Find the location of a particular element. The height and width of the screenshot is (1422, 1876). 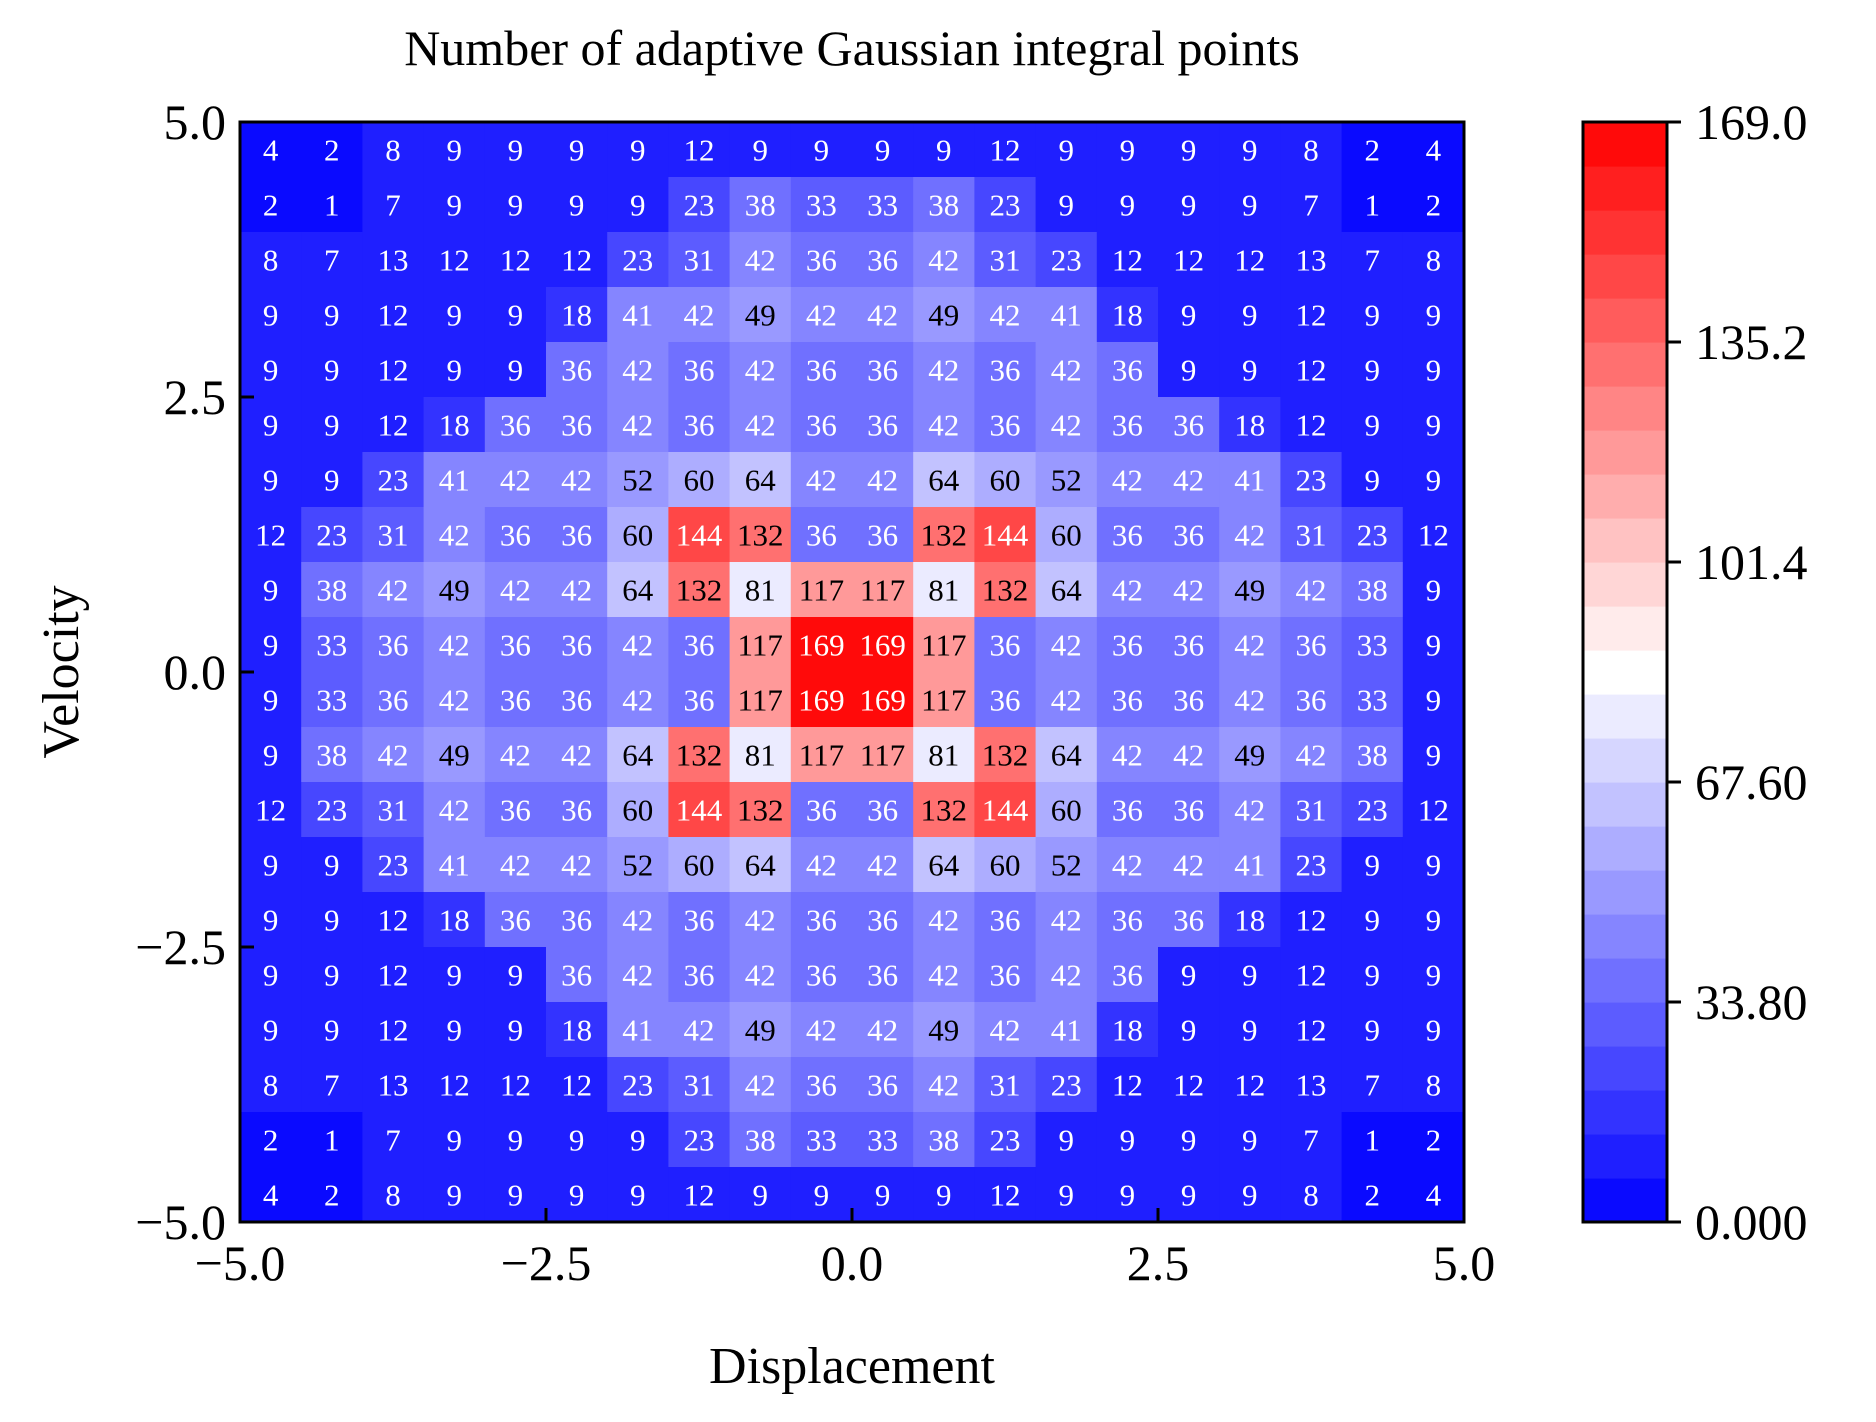

heatmap-cell-label: 169 is located at coordinates (821, 645).